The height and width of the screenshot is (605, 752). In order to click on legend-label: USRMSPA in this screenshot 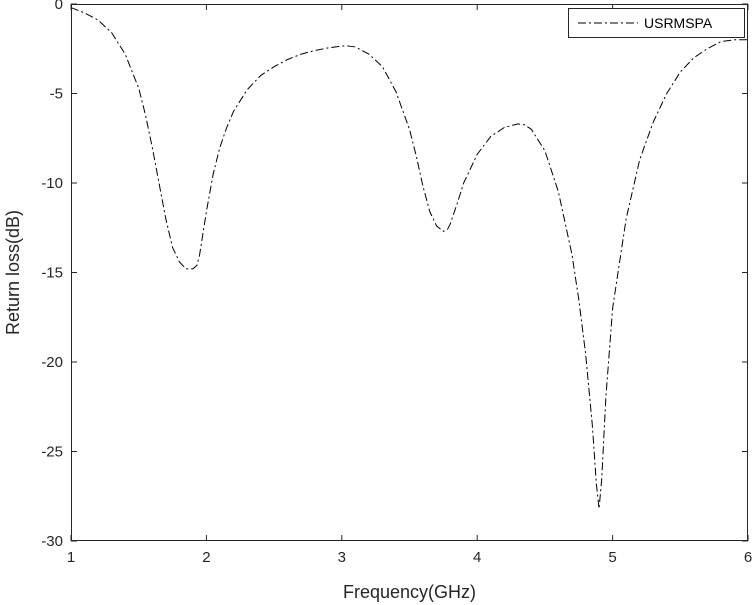, I will do `click(678, 23)`.